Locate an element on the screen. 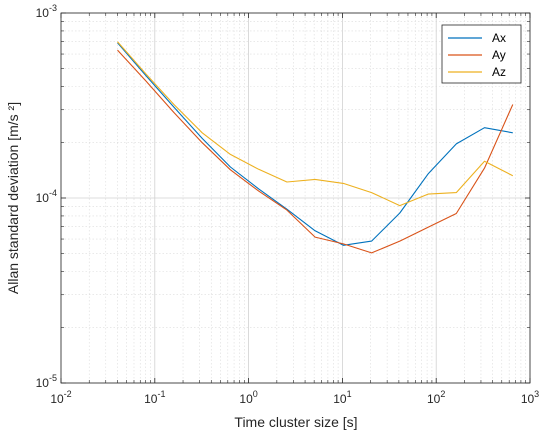 This screenshot has width=550, height=435. x-tick-label: 10⁻¹ is located at coordinates (154, 397).